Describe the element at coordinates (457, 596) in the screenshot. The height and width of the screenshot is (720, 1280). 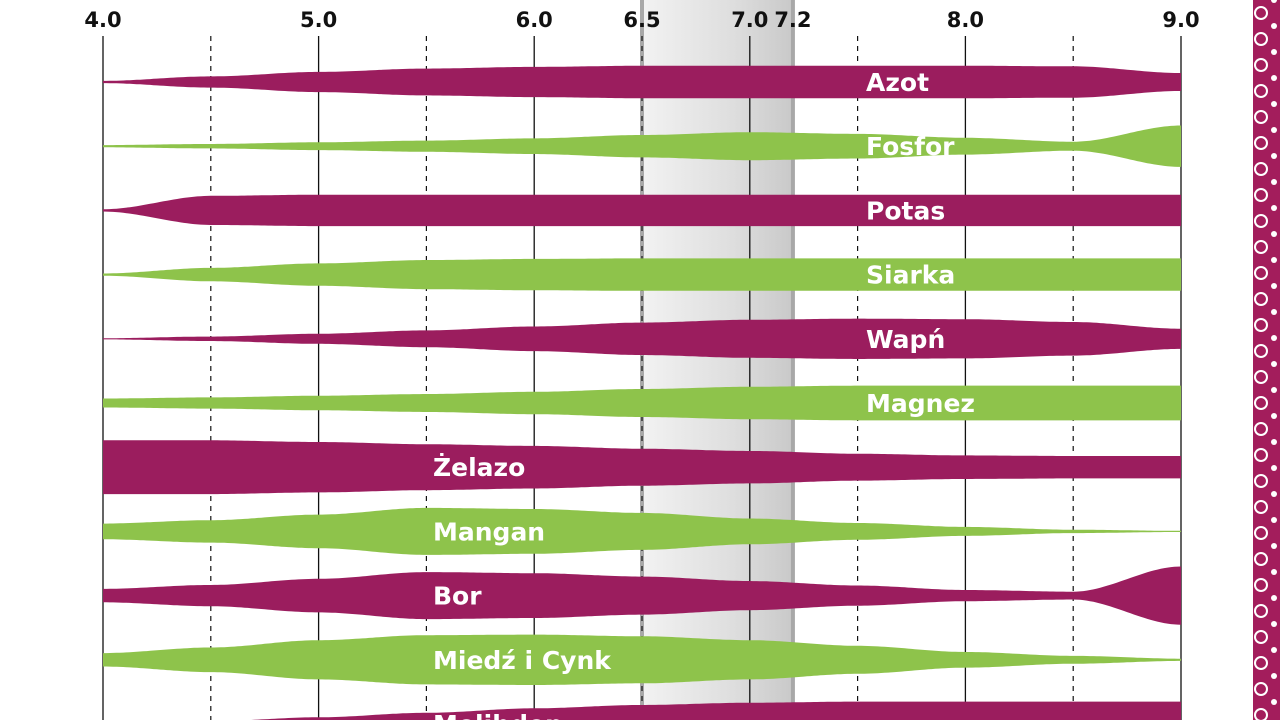
I see `band-label-bor: Bor` at that location.